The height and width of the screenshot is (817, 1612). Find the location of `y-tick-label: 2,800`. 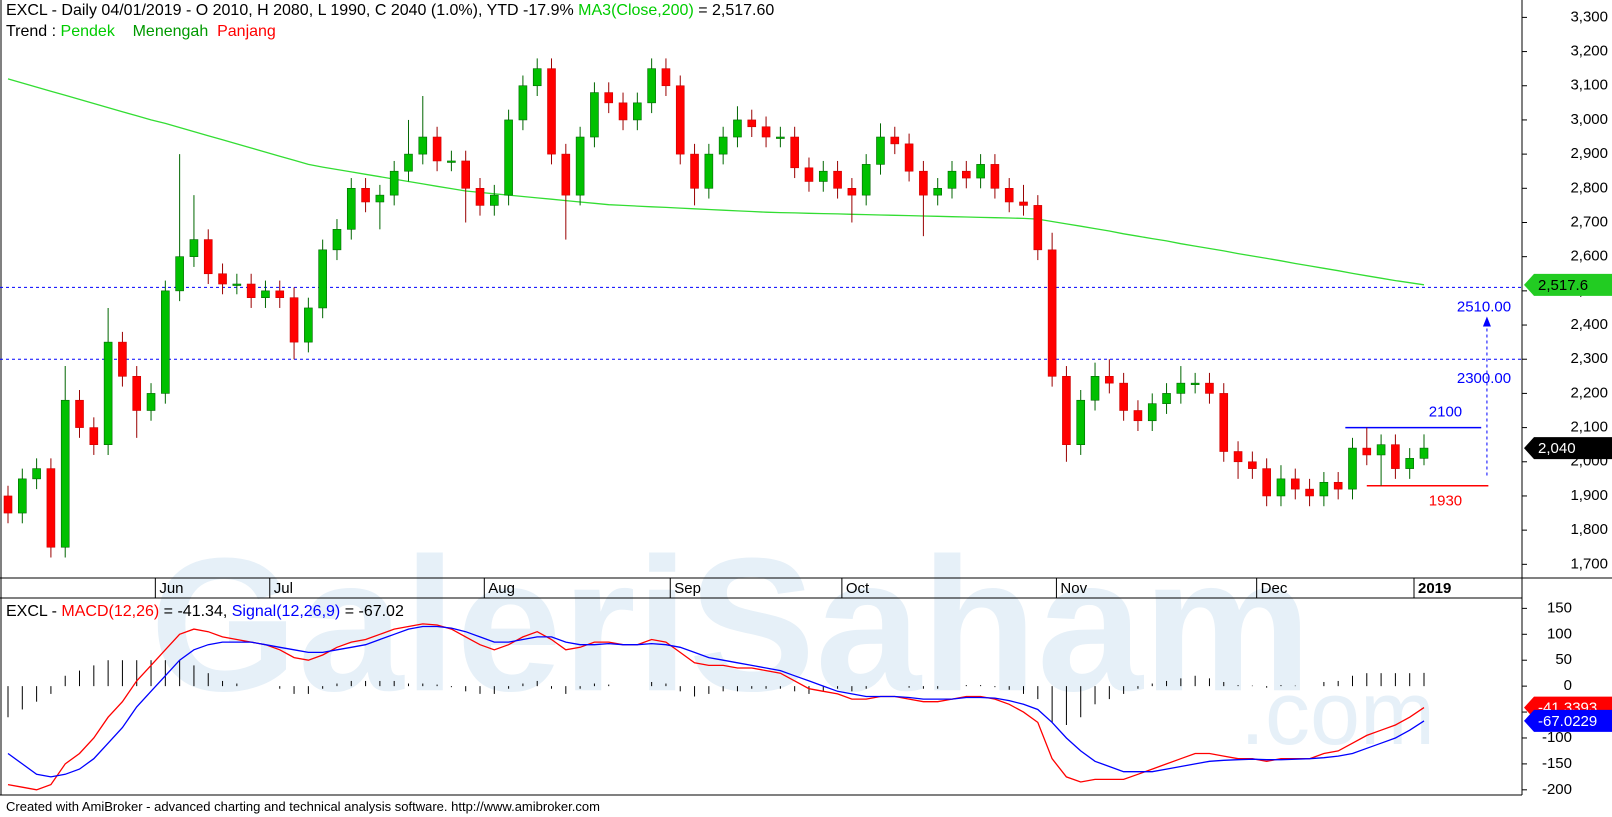

y-tick-label: 2,800 is located at coordinates (1589, 187).